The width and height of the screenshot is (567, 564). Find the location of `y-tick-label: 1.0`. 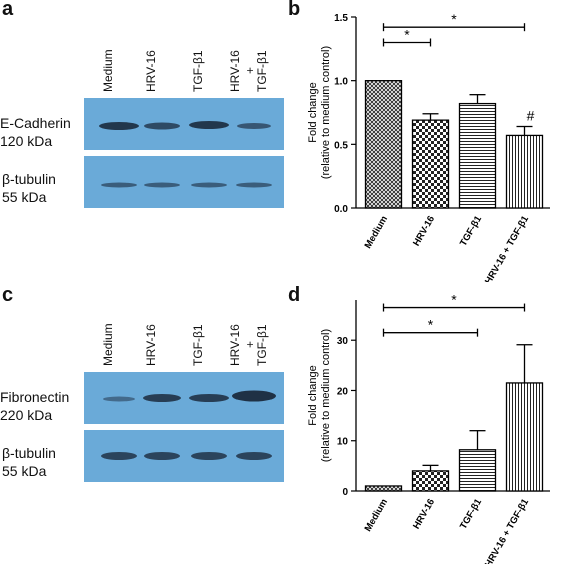

y-tick-label: 1.0 is located at coordinates (341, 82).